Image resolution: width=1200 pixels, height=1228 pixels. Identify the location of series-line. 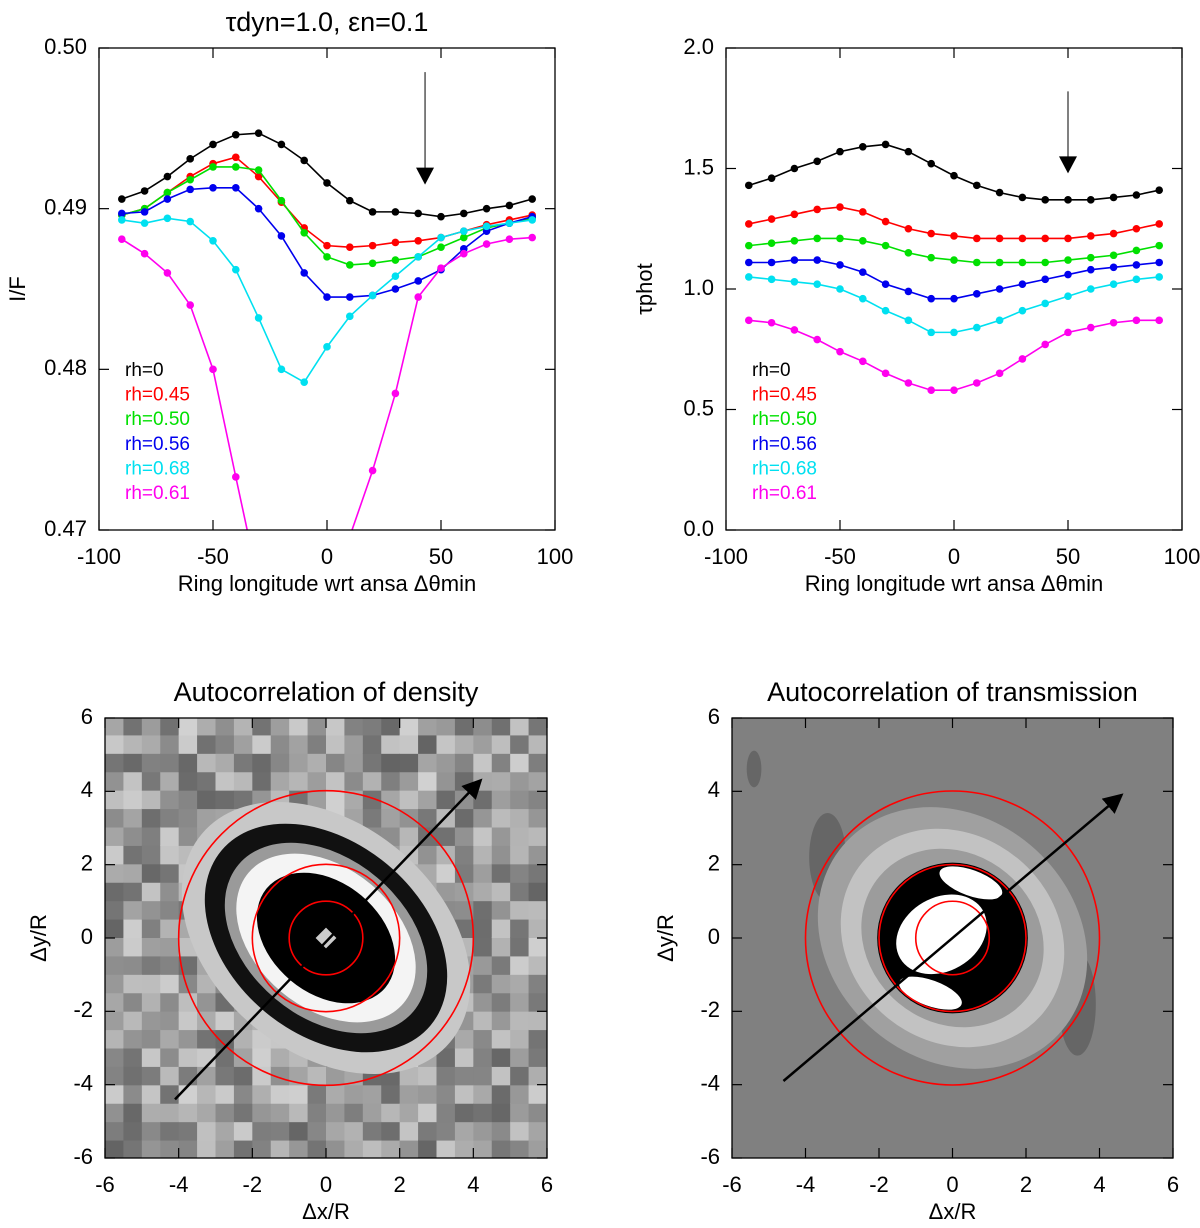
(327, 202).